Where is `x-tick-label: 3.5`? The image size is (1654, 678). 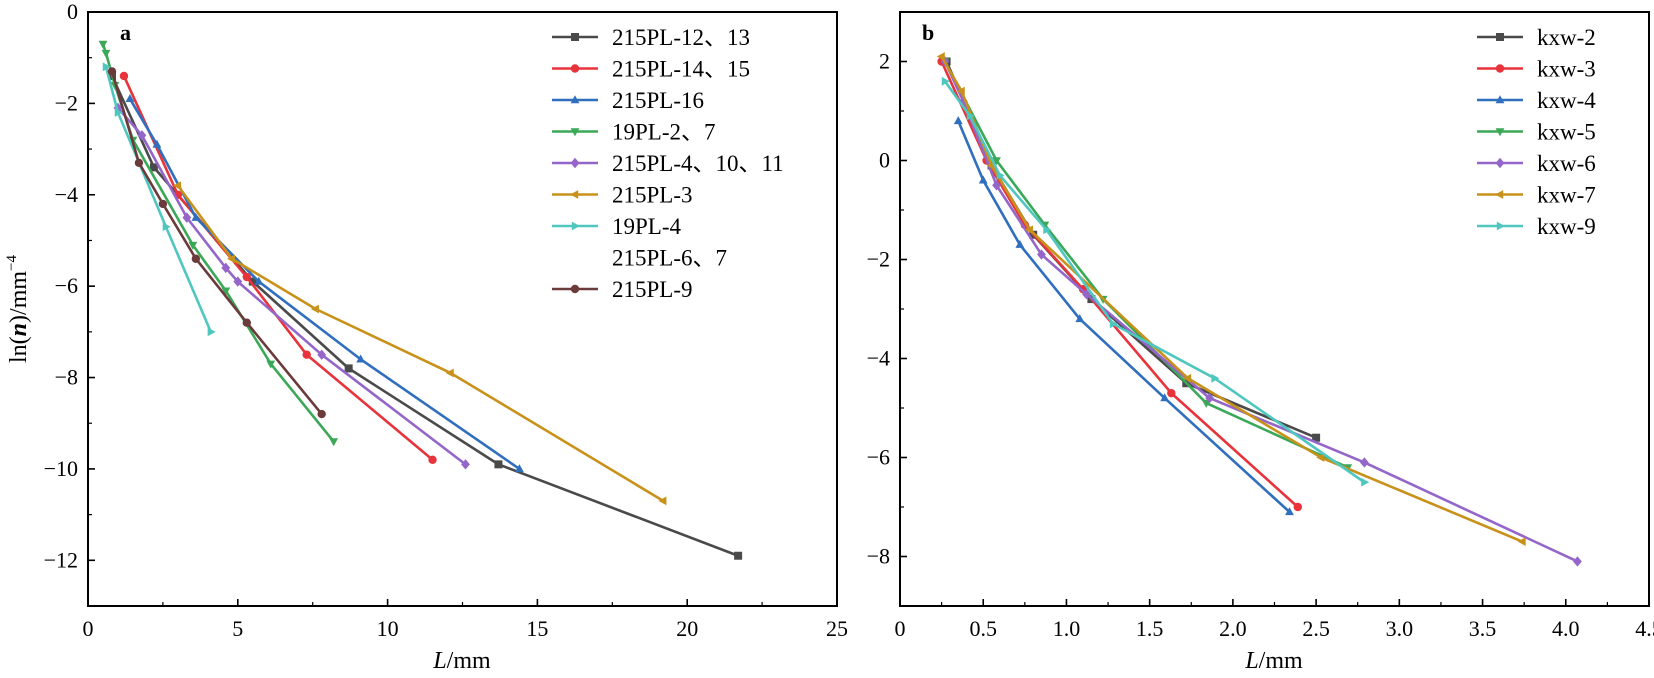 x-tick-label: 3.5 is located at coordinates (1483, 628).